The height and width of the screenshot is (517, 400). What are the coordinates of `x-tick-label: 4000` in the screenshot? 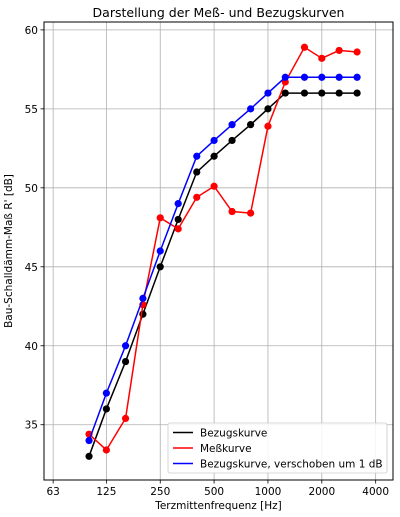 It's located at (375, 492).